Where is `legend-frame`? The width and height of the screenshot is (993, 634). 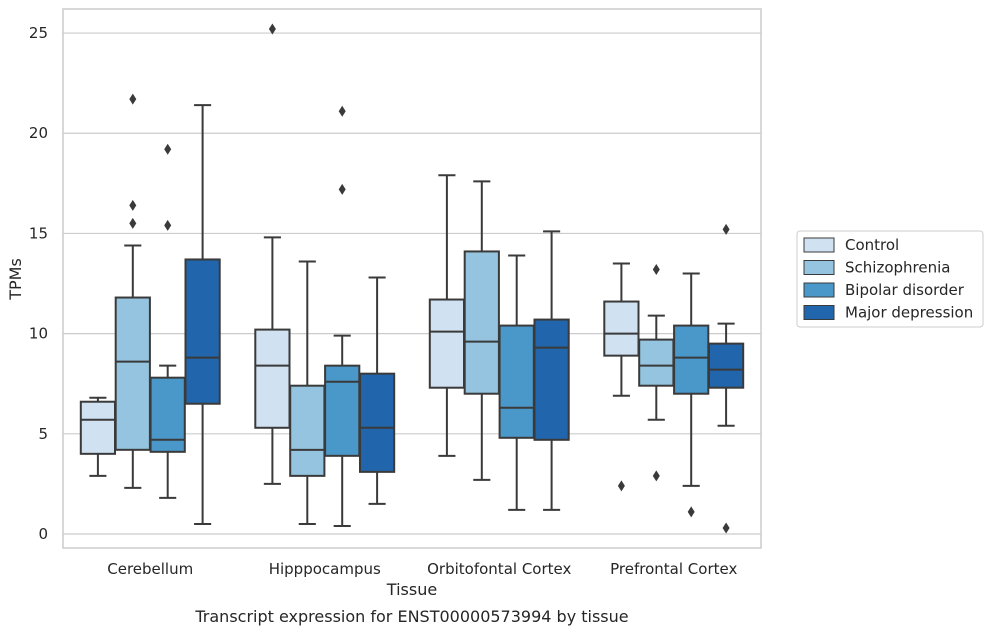 legend-frame is located at coordinates (890, 279).